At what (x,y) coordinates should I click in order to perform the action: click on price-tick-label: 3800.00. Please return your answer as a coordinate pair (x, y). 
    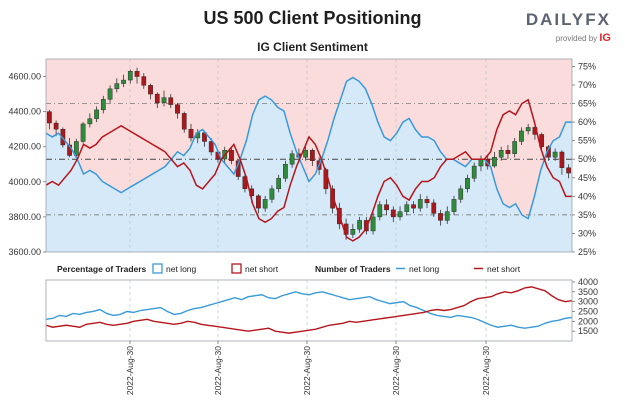
    Looking at the image, I should click on (24, 217).